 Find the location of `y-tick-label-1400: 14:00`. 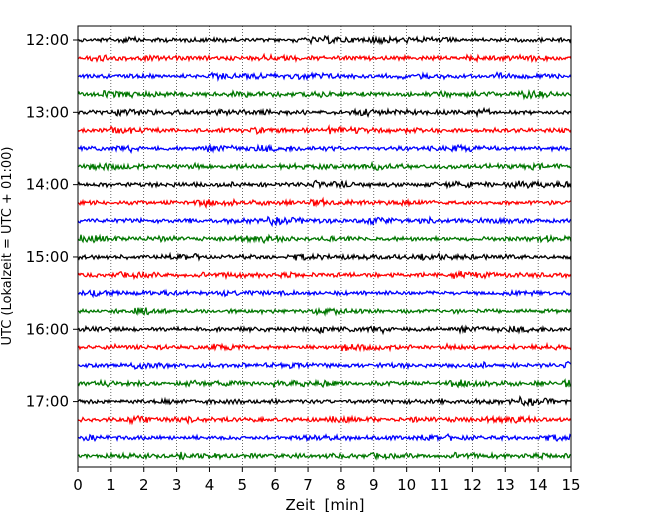

y-tick-label-1400: 14:00 is located at coordinates (47, 185).